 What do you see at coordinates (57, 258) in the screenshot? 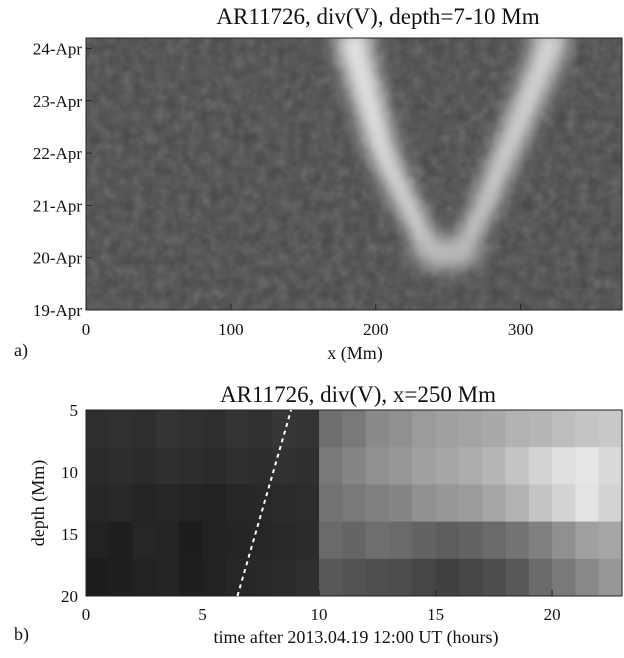
I see `panel-a-y-tick-label: 20-Apr` at bounding box center [57, 258].